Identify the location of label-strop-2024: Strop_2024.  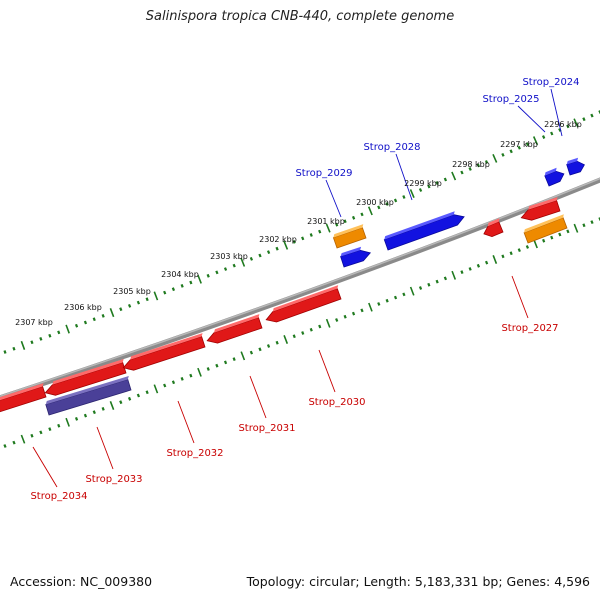
(550, 82).